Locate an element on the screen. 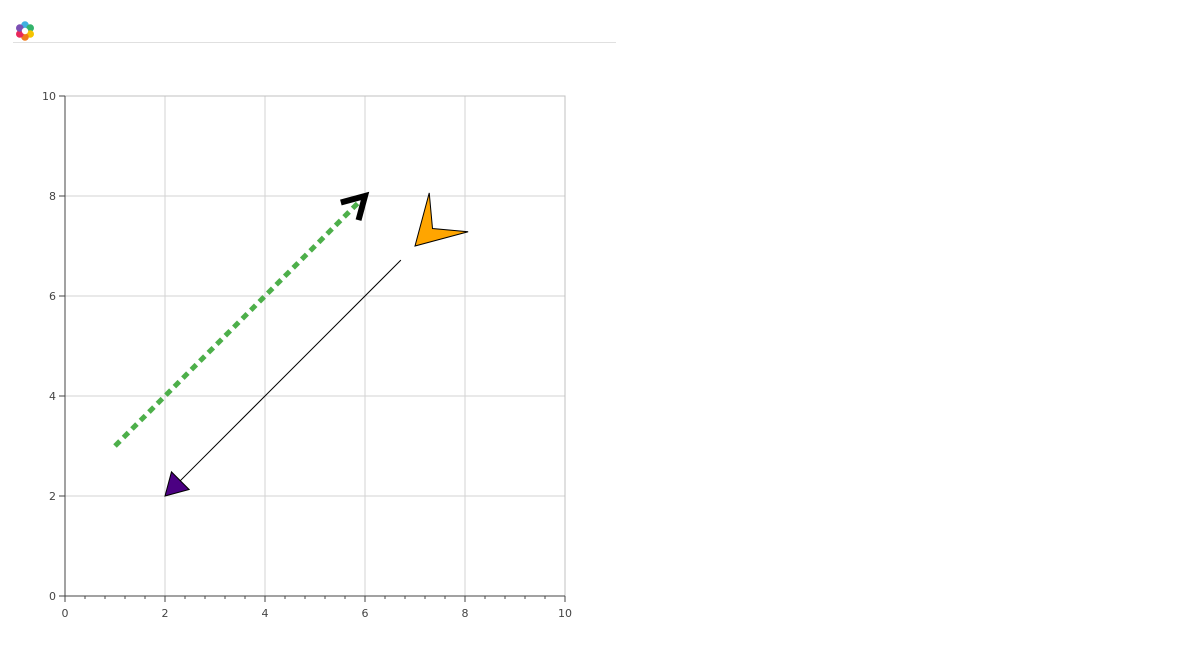 This screenshot has width=1184, height=662. arrow-marks is located at coordinates (291, 344).